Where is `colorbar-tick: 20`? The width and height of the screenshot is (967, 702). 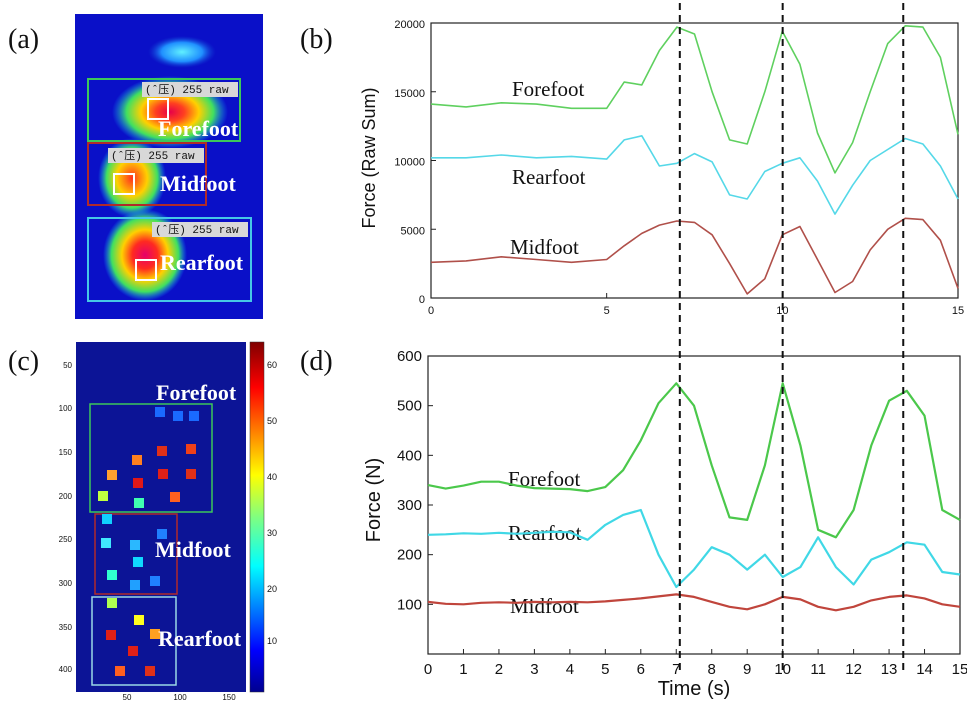
colorbar-tick: 20 is located at coordinates (272, 589).